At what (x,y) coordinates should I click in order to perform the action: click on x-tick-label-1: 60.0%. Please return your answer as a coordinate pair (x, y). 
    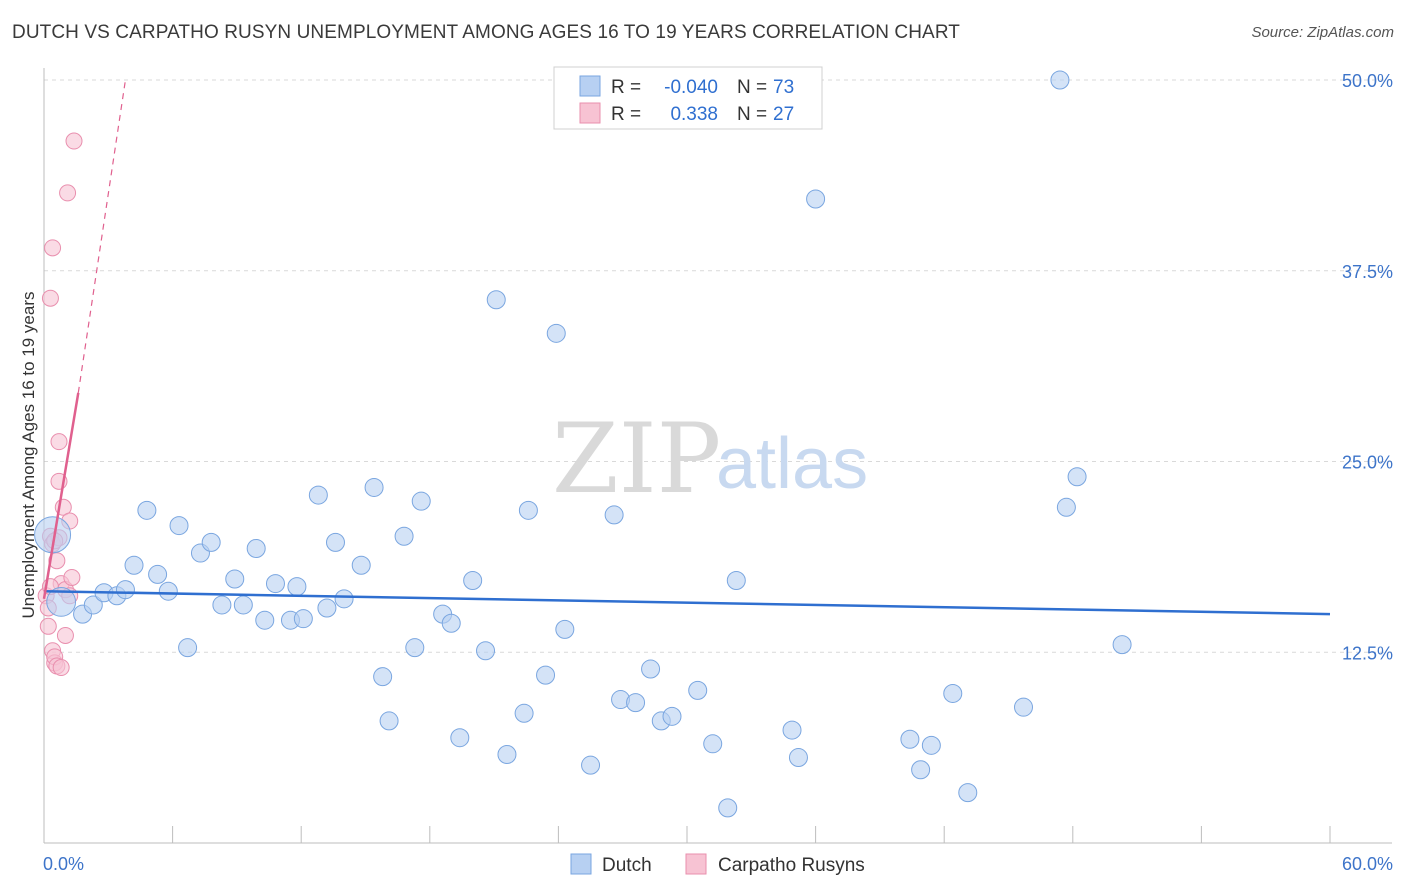
    Looking at the image, I should click on (1367, 864).